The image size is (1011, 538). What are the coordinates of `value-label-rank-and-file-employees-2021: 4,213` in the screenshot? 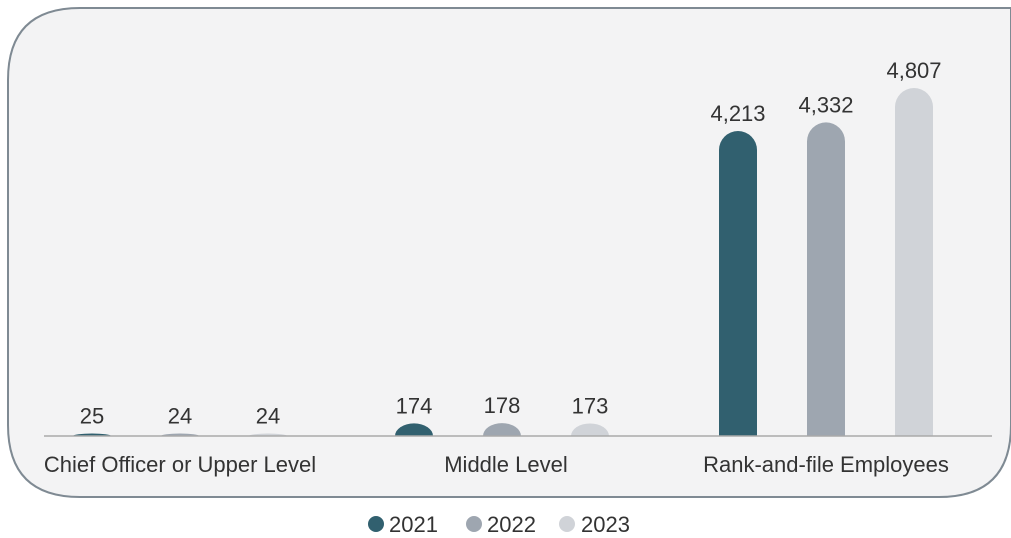 It's located at (737, 113).